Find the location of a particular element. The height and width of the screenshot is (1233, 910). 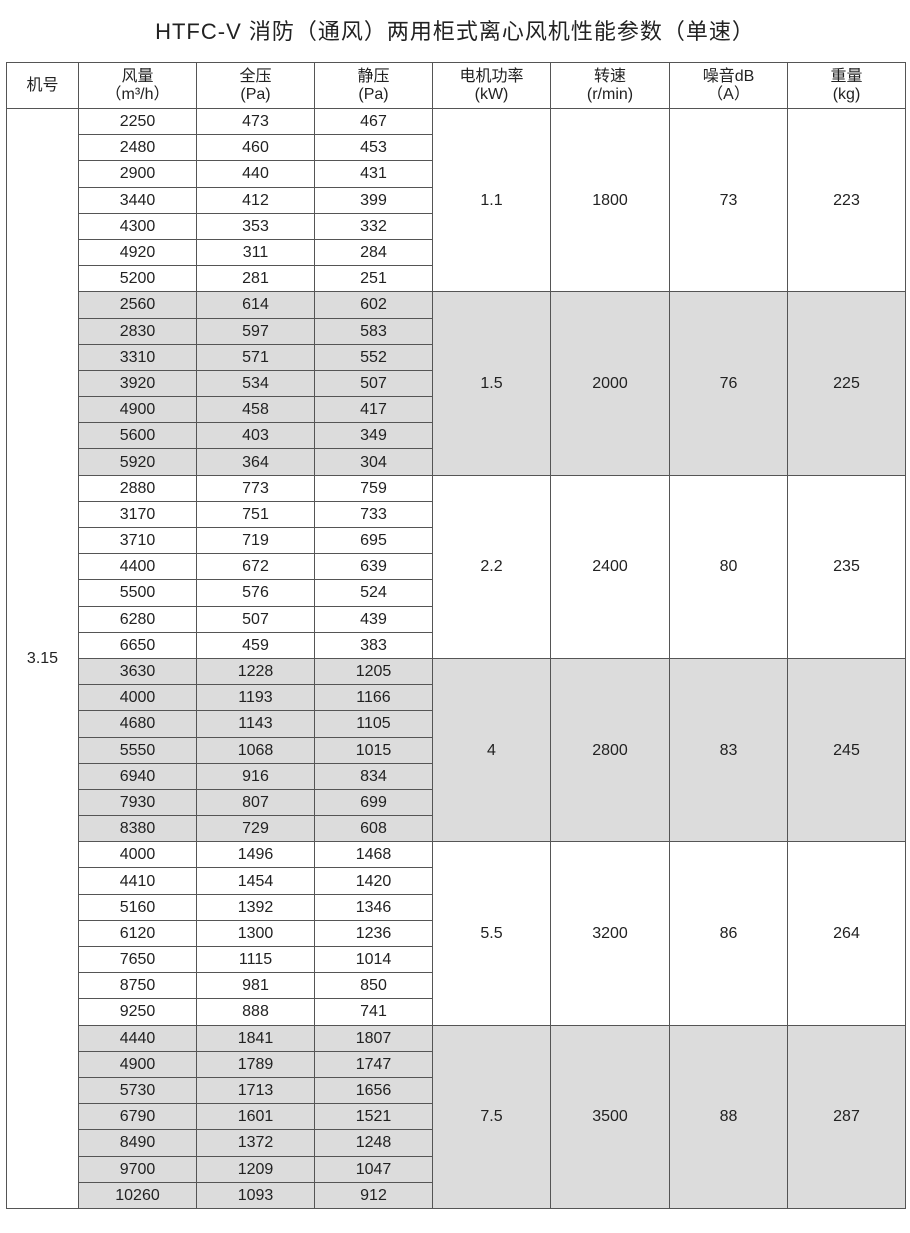

airflow-cell: 4920 is located at coordinates (137, 252).